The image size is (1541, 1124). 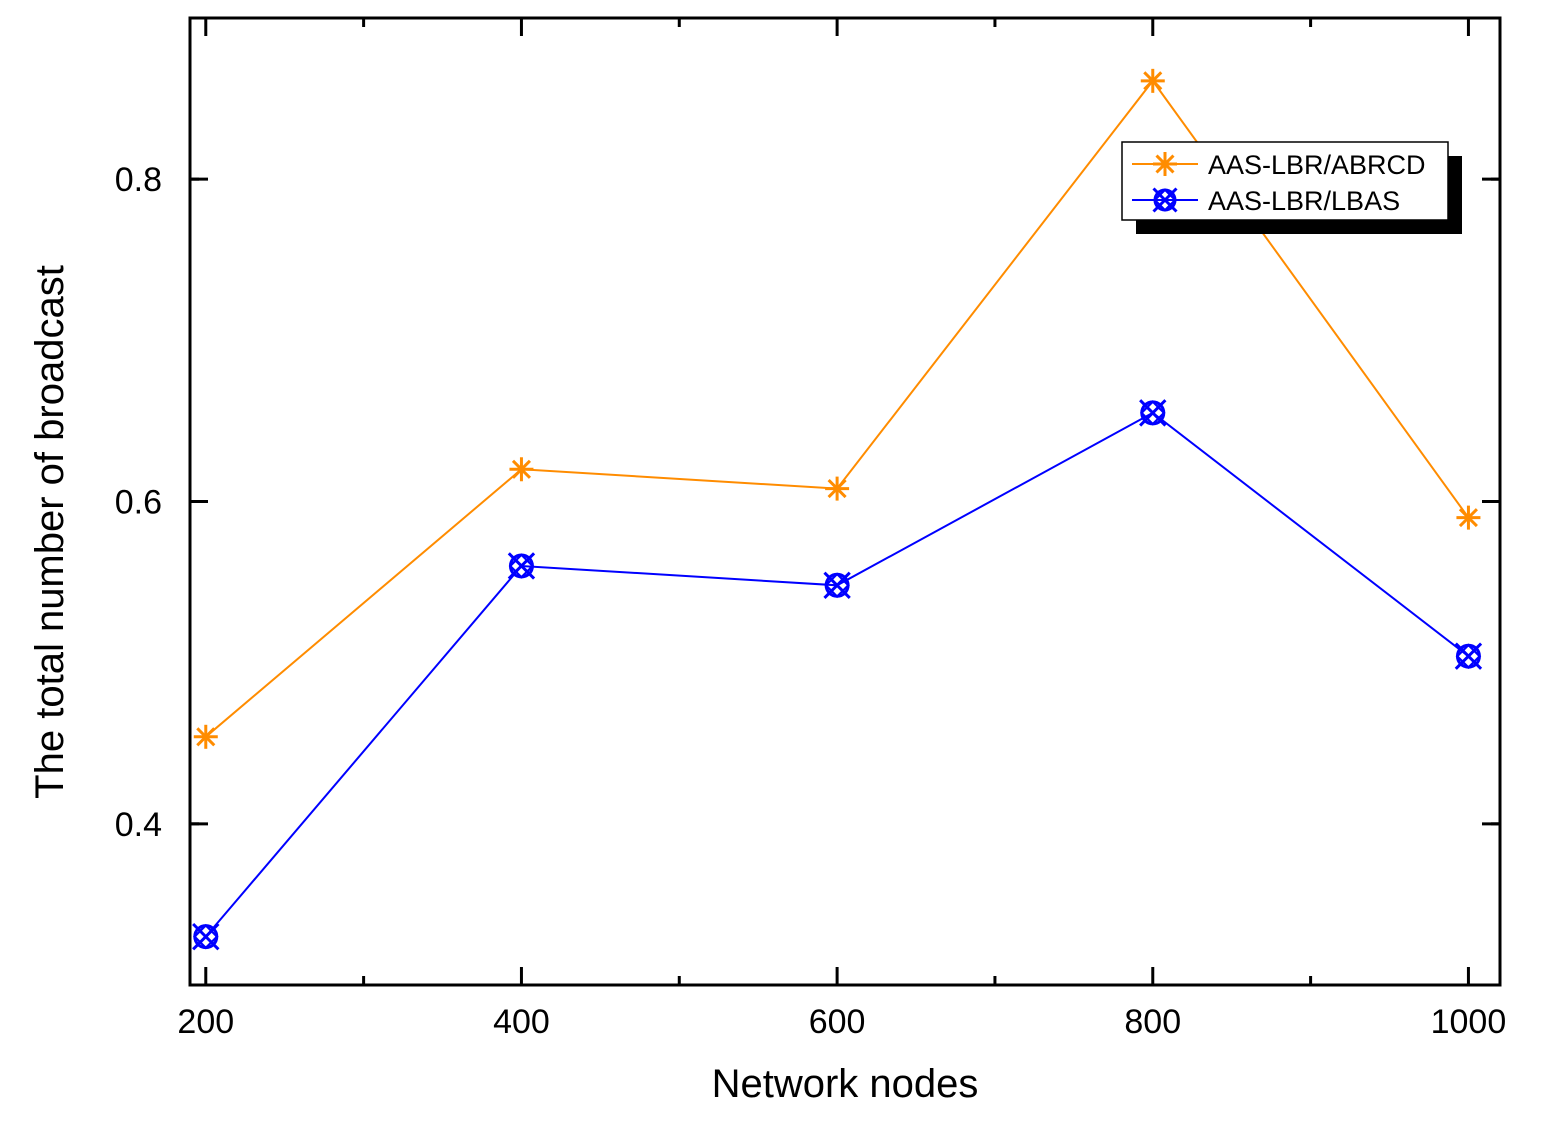 I want to click on y-tick-label: 0.6, so click(x=138, y=503).